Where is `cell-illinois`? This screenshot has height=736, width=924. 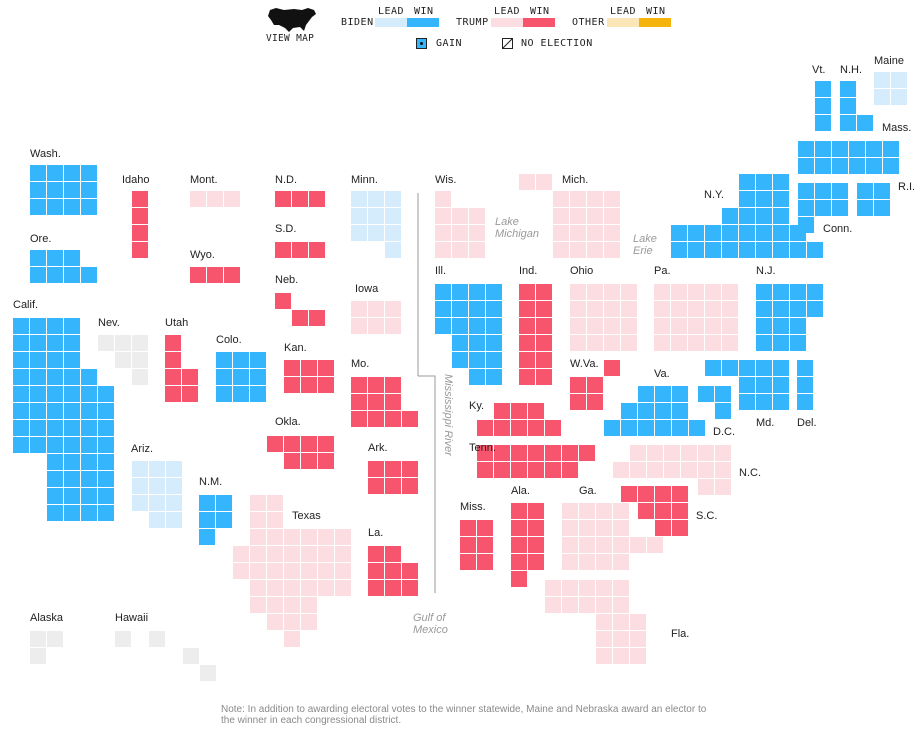
cell-illinois is located at coordinates (443, 309).